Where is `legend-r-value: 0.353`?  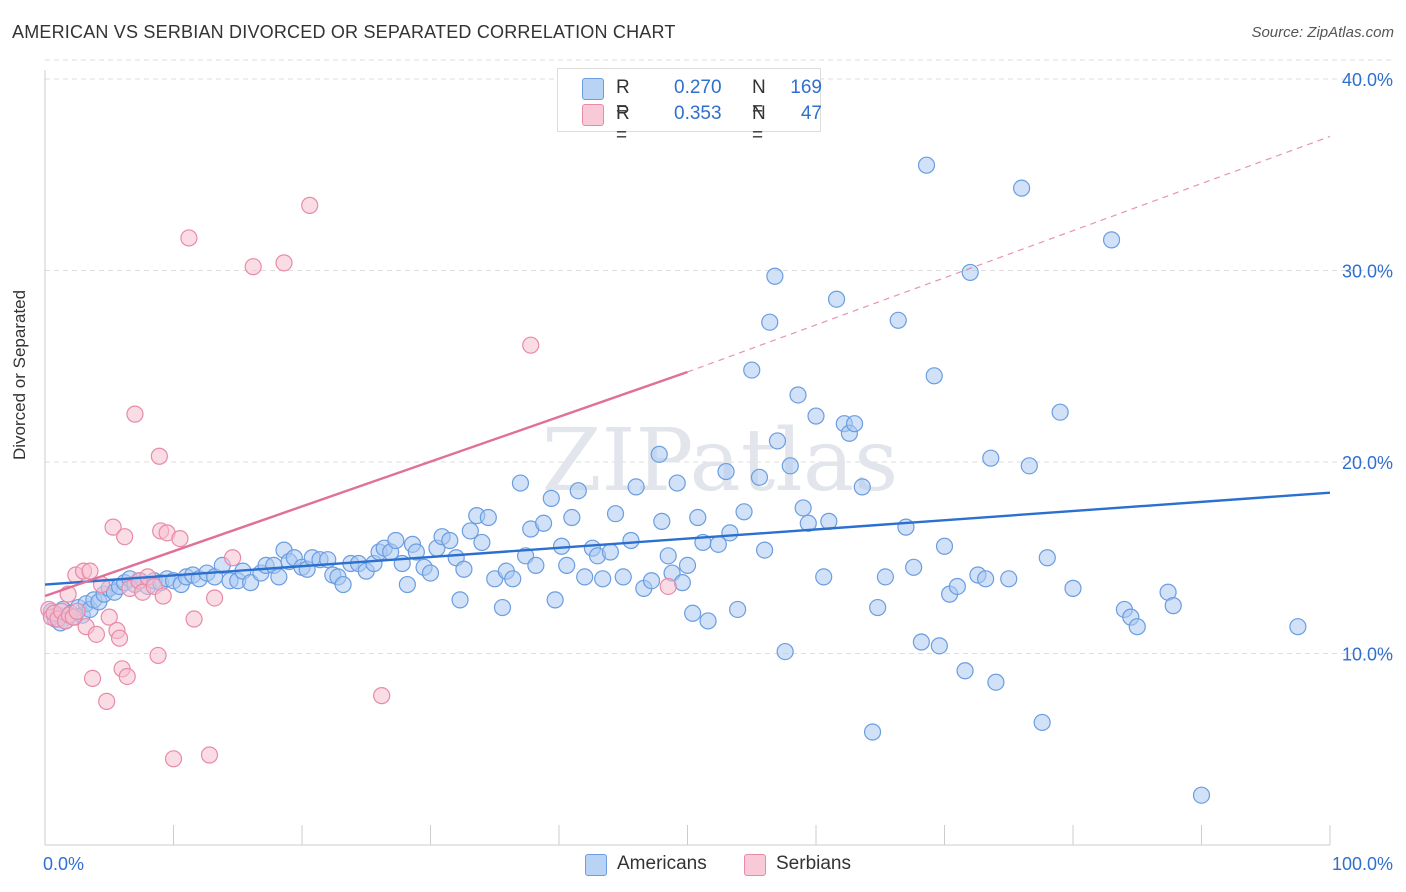 legend-r-value: 0.353 is located at coordinates (698, 113).